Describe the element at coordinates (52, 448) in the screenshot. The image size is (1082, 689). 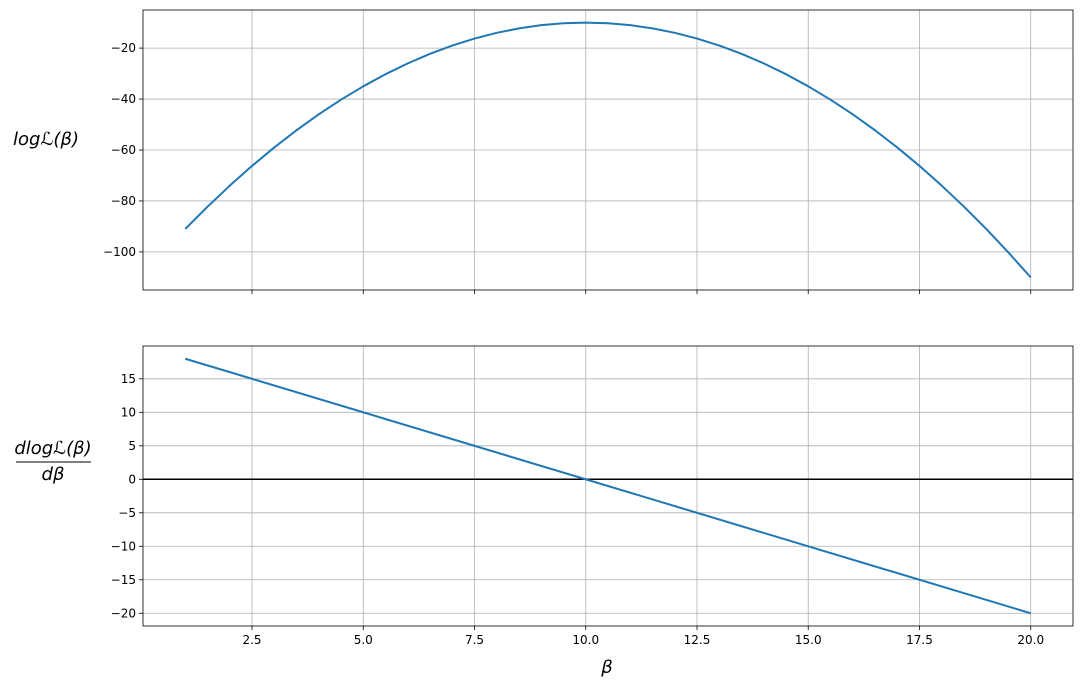
I see `bottom-ylabel-numerator: dlogℒ(β)` at that location.